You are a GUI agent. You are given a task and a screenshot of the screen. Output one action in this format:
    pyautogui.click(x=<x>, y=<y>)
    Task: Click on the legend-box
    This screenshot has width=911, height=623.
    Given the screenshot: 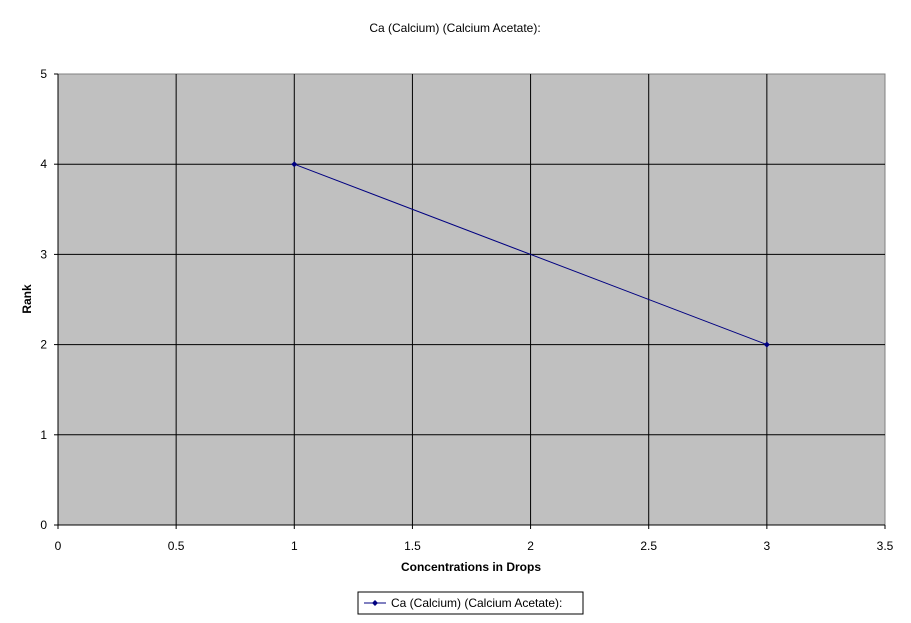 What is the action you would take?
    pyautogui.click(x=470, y=603)
    